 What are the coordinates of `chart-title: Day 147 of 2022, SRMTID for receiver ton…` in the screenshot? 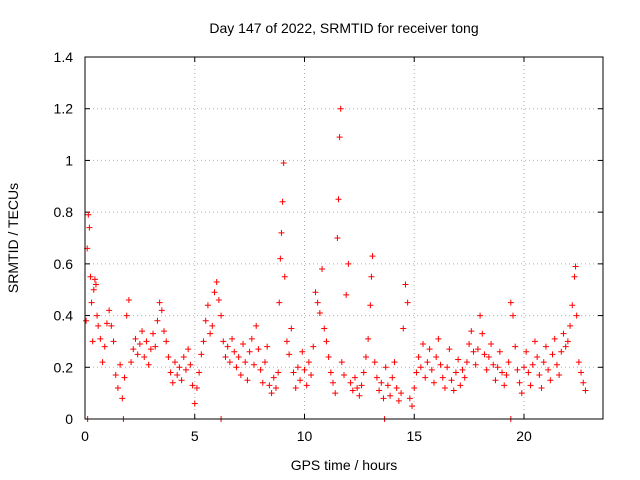 It's located at (343, 28).